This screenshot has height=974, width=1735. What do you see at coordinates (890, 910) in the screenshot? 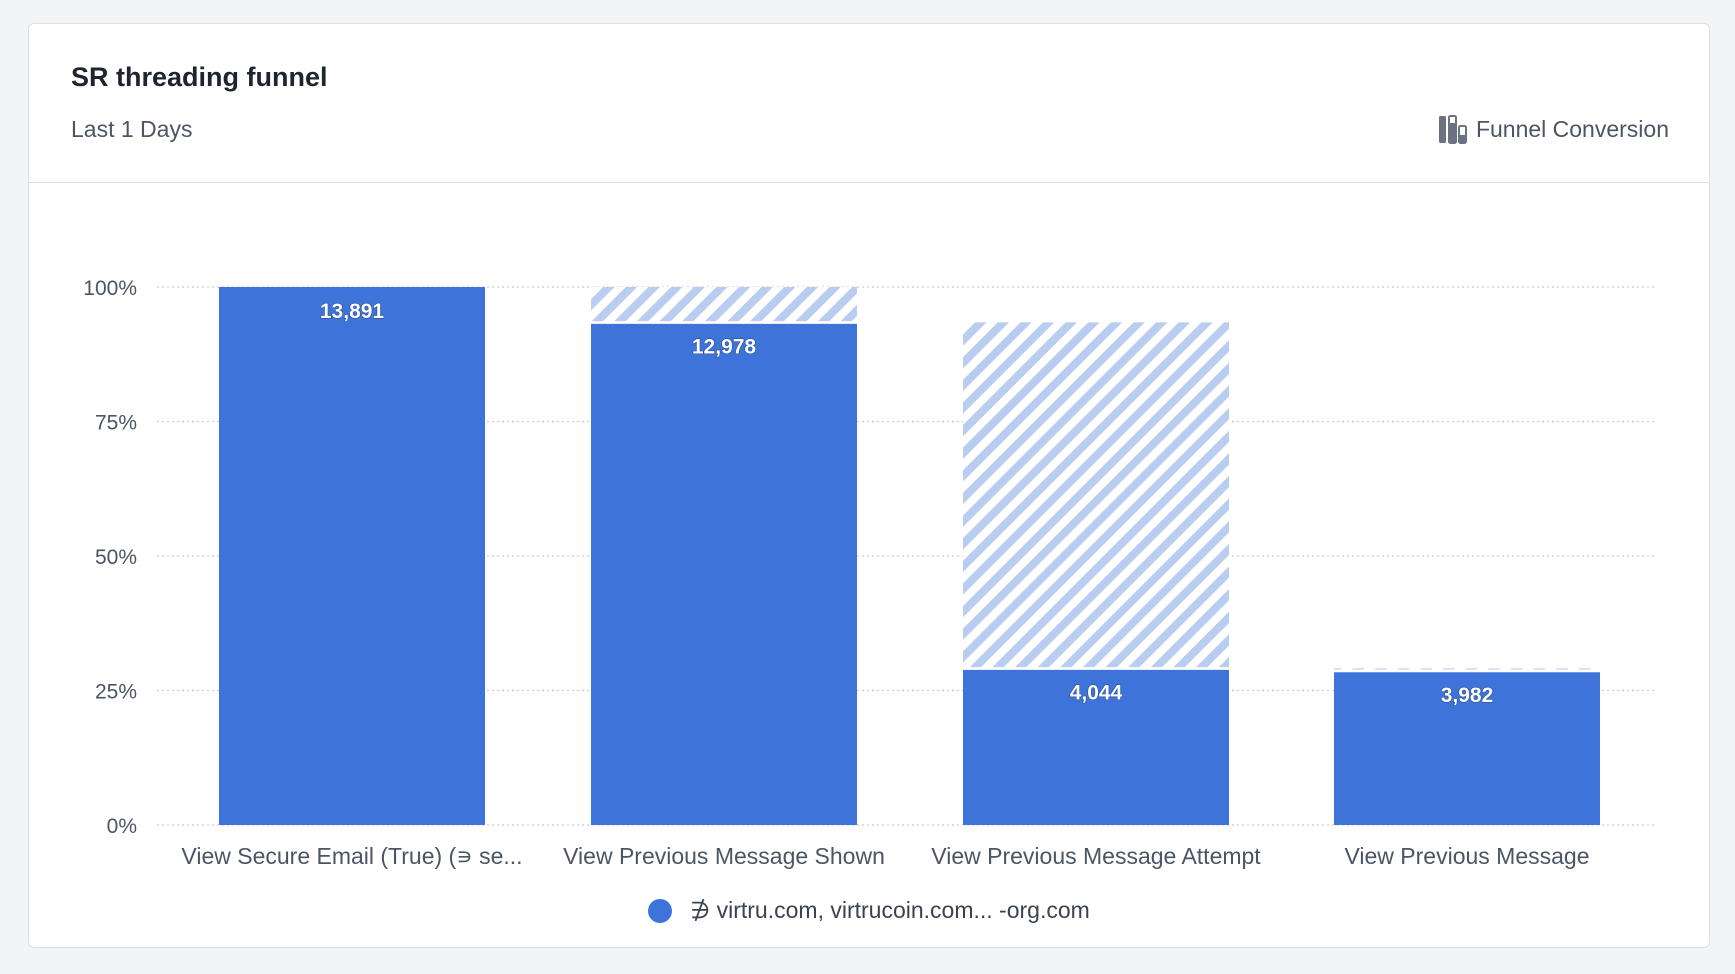
I see `legend-label: ∌ virtru.com, virtrucoin.com... -org.com` at bounding box center [890, 910].